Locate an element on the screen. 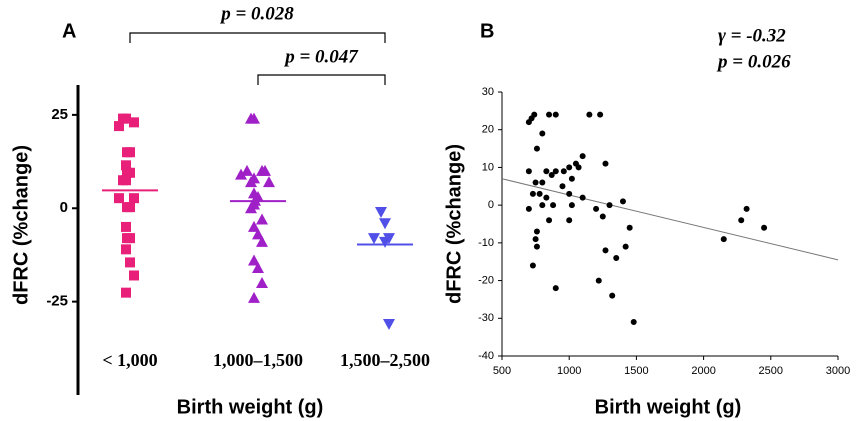 The image size is (857, 421). panel-label: A is located at coordinates (69, 31).